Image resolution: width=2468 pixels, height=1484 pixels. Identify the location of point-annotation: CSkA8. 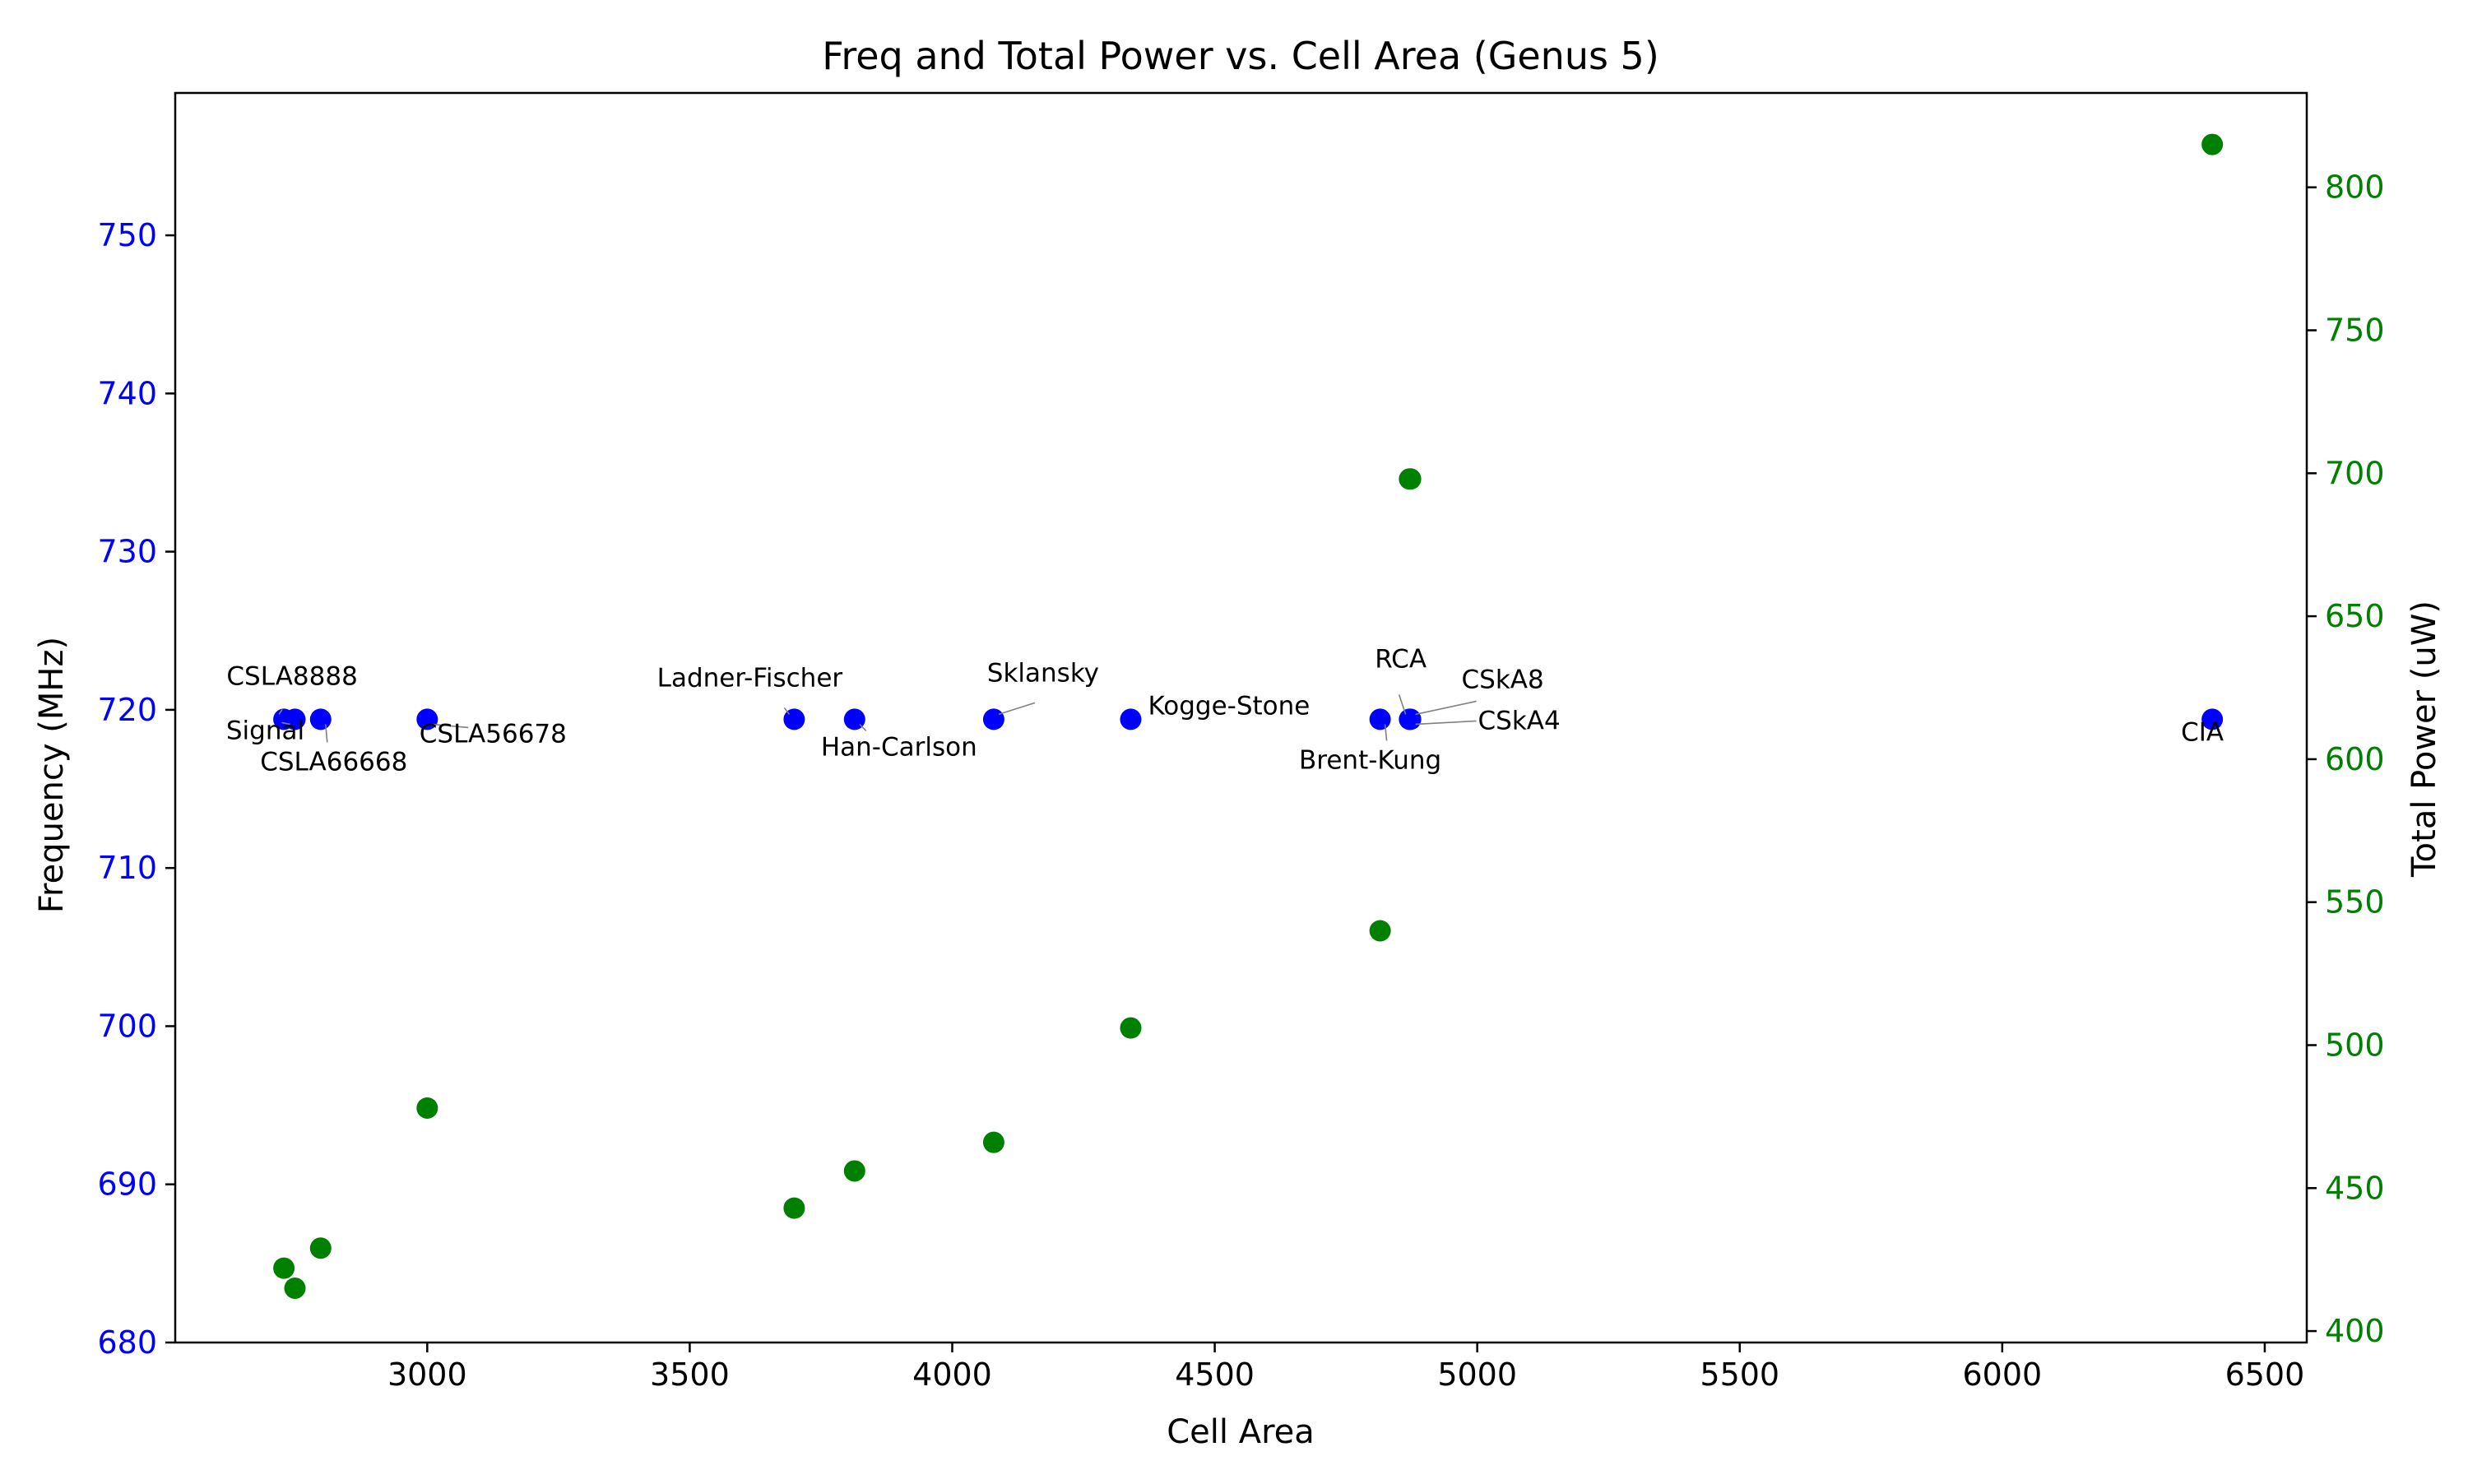
(1503, 679).